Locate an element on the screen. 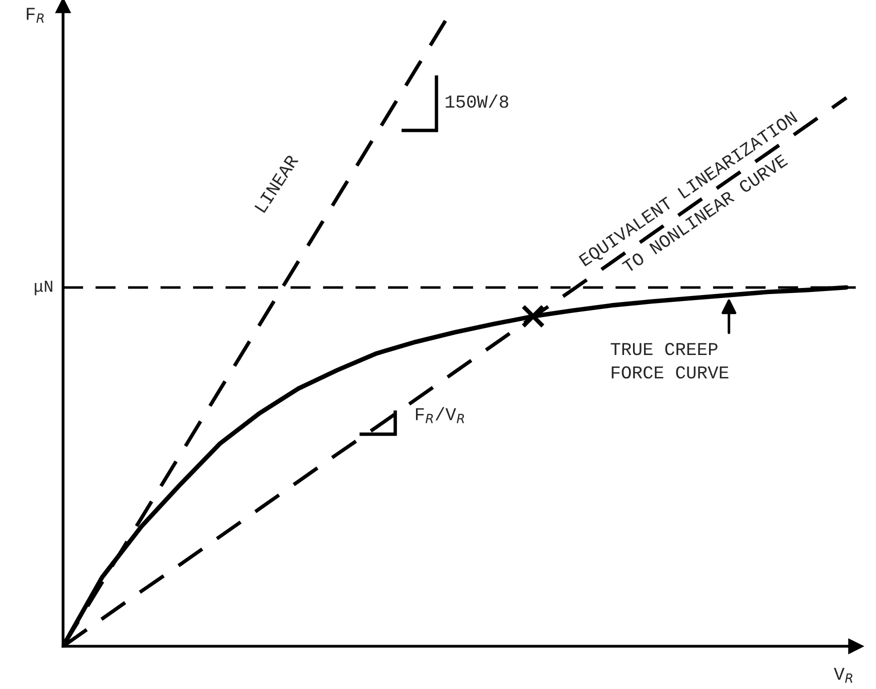 The image size is (876, 689). annotation: F$_{R}$/V$_{R}$ is located at coordinates (440, 415).